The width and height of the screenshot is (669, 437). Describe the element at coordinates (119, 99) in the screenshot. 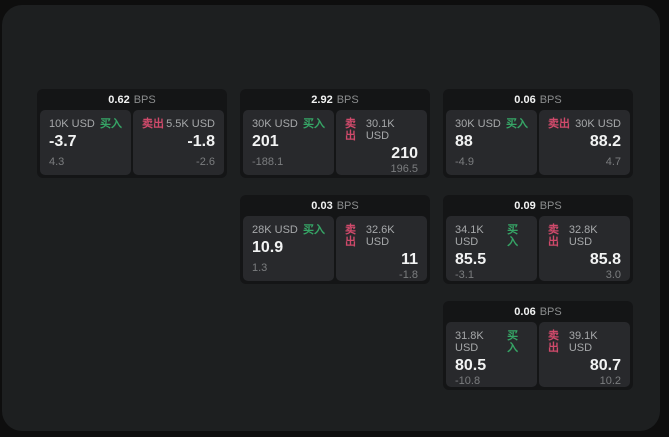

I see `bps-spread-value: 0.62` at that location.